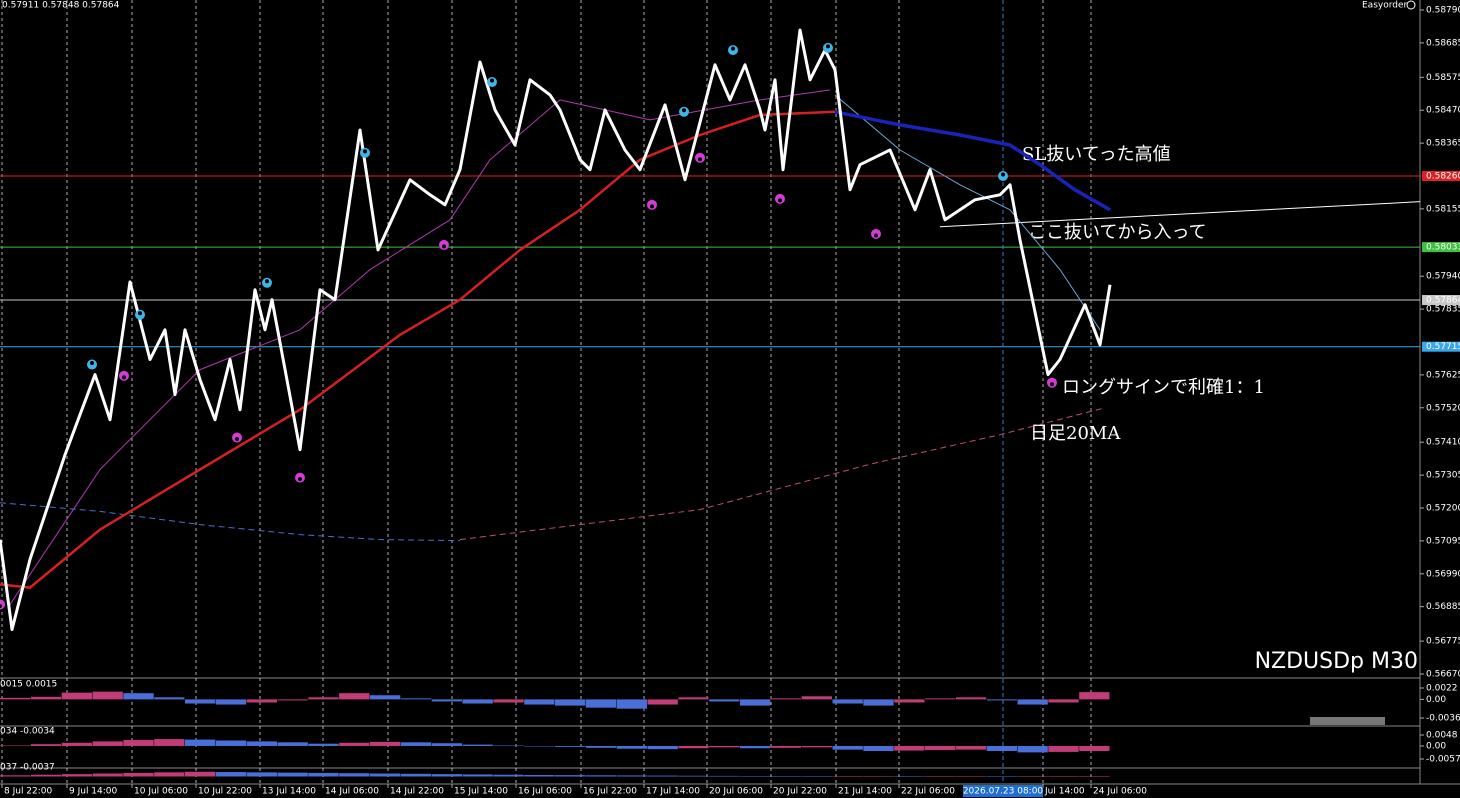 The image size is (1460, 798). I want to click on x-tick-label: 22 Jul 06:00, so click(928, 792).